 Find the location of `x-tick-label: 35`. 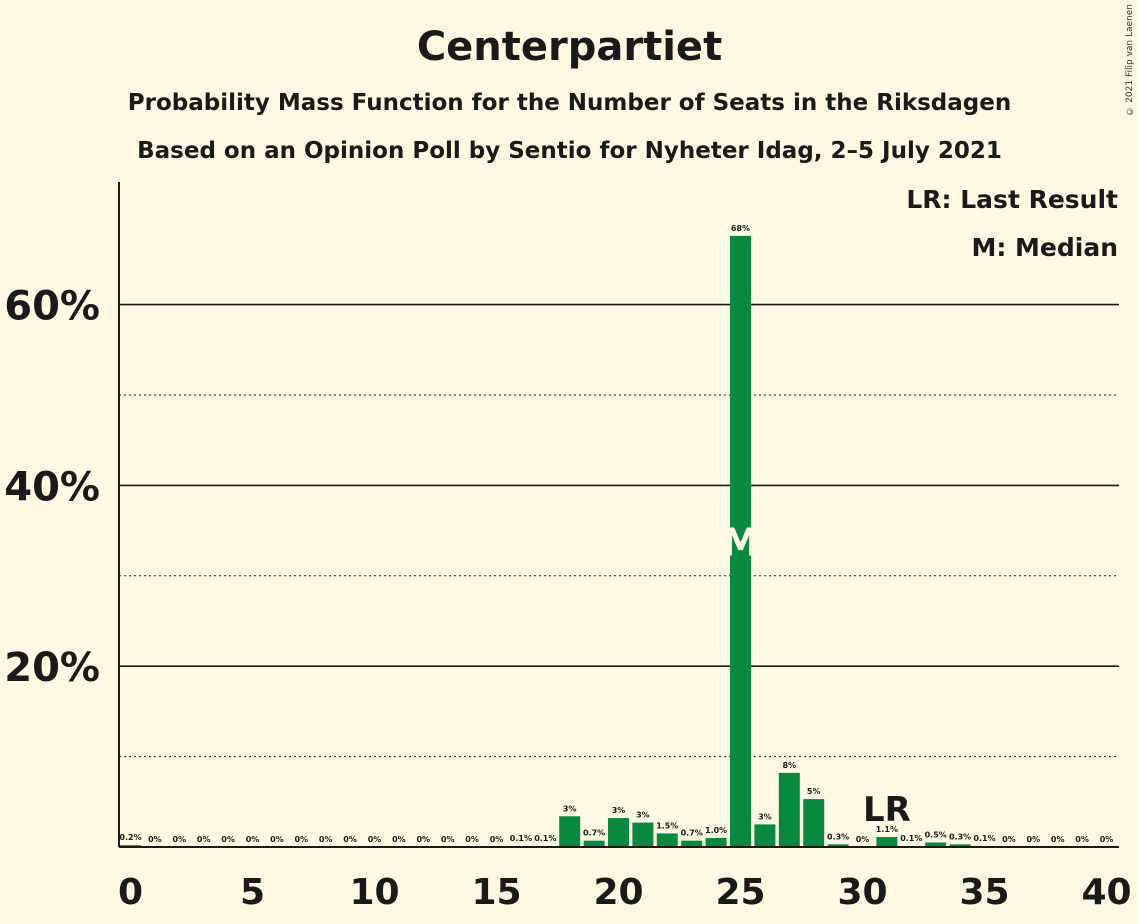

x-tick-label: 35 is located at coordinates (984, 892).